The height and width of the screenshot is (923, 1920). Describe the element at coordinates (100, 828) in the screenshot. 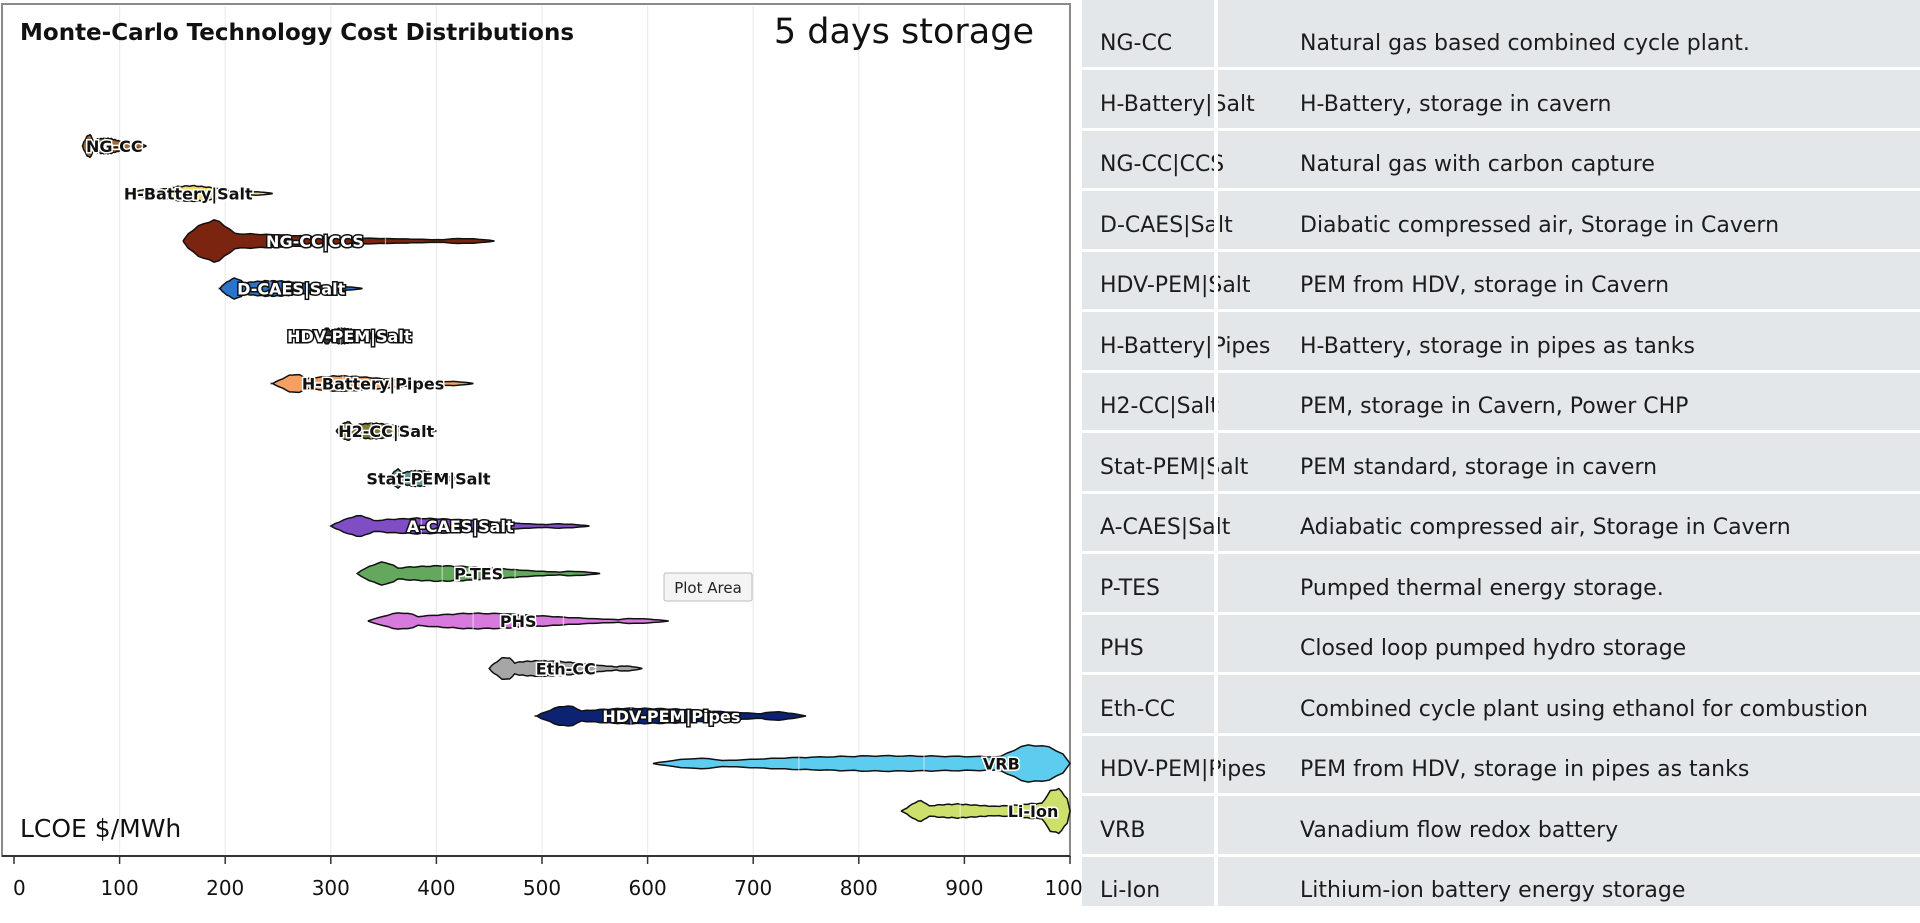

I see `x-axis-label: LCOE $/MWh` at that location.